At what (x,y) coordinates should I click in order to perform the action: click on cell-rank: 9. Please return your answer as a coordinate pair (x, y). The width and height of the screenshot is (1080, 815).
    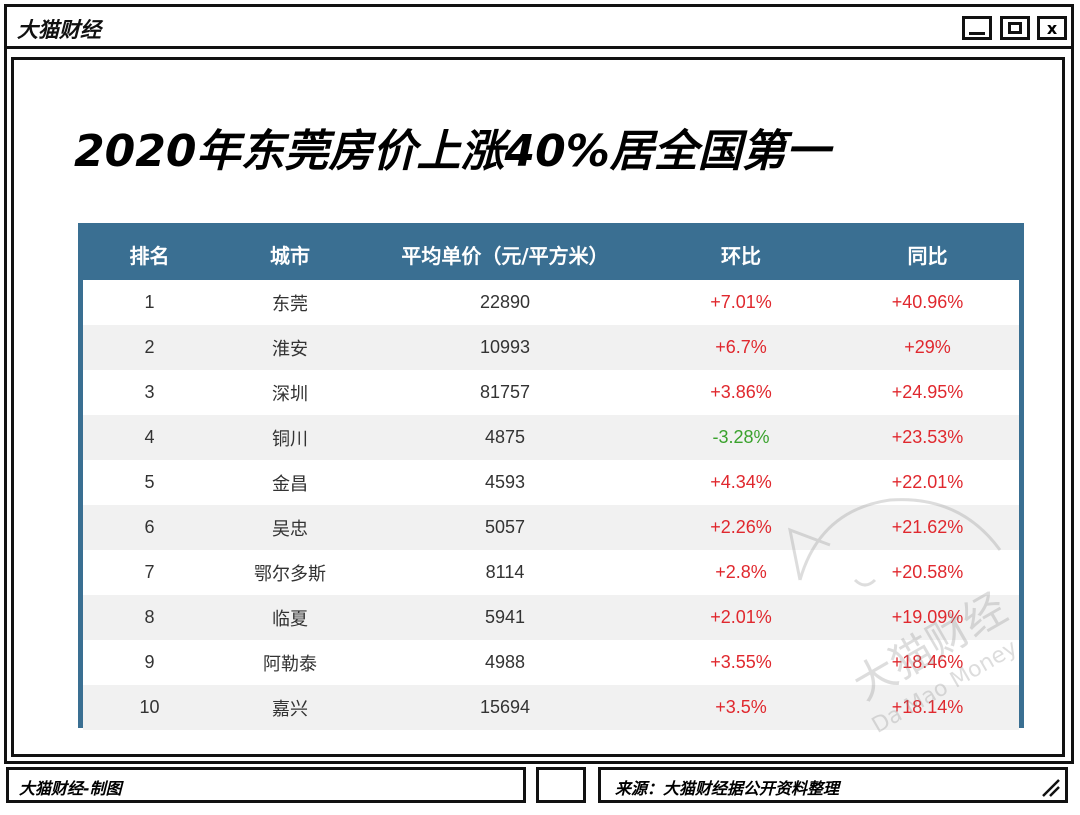
    Looking at the image, I should click on (149, 662).